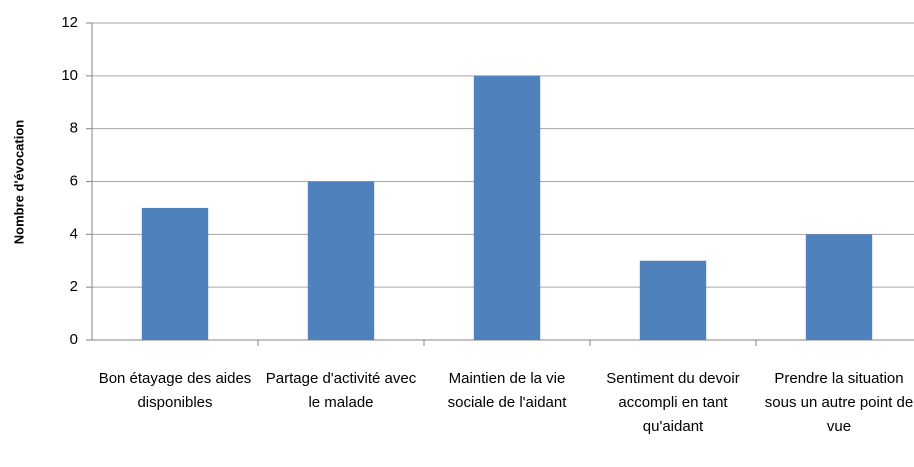 The image size is (914, 467). What do you see at coordinates (69, 22) in the screenshot?
I see `y-tick-label: 12` at bounding box center [69, 22].